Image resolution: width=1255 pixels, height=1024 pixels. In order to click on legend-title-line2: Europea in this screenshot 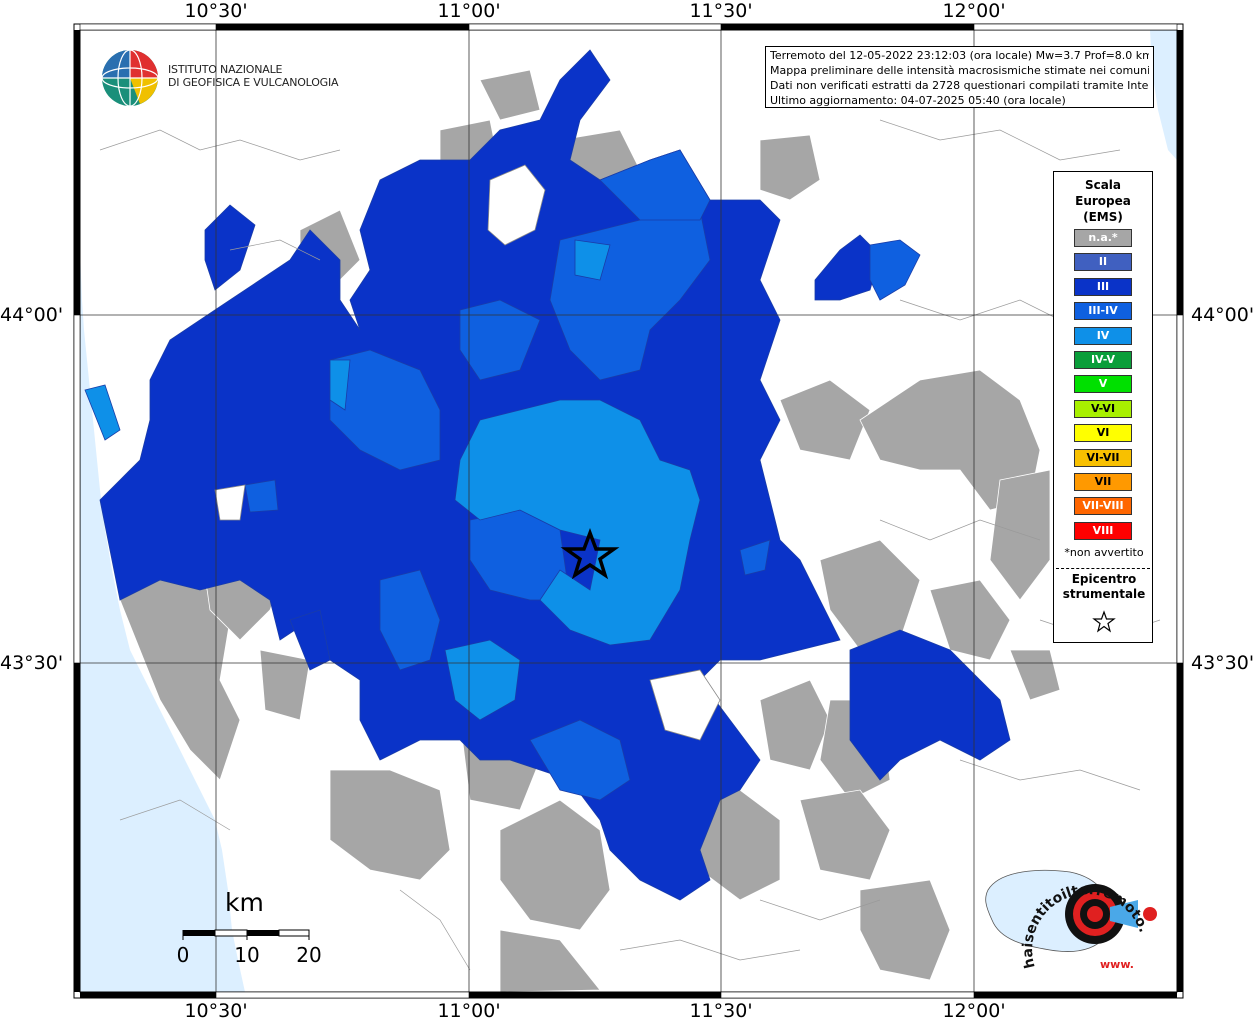, I will do `click(1103, 201)`.